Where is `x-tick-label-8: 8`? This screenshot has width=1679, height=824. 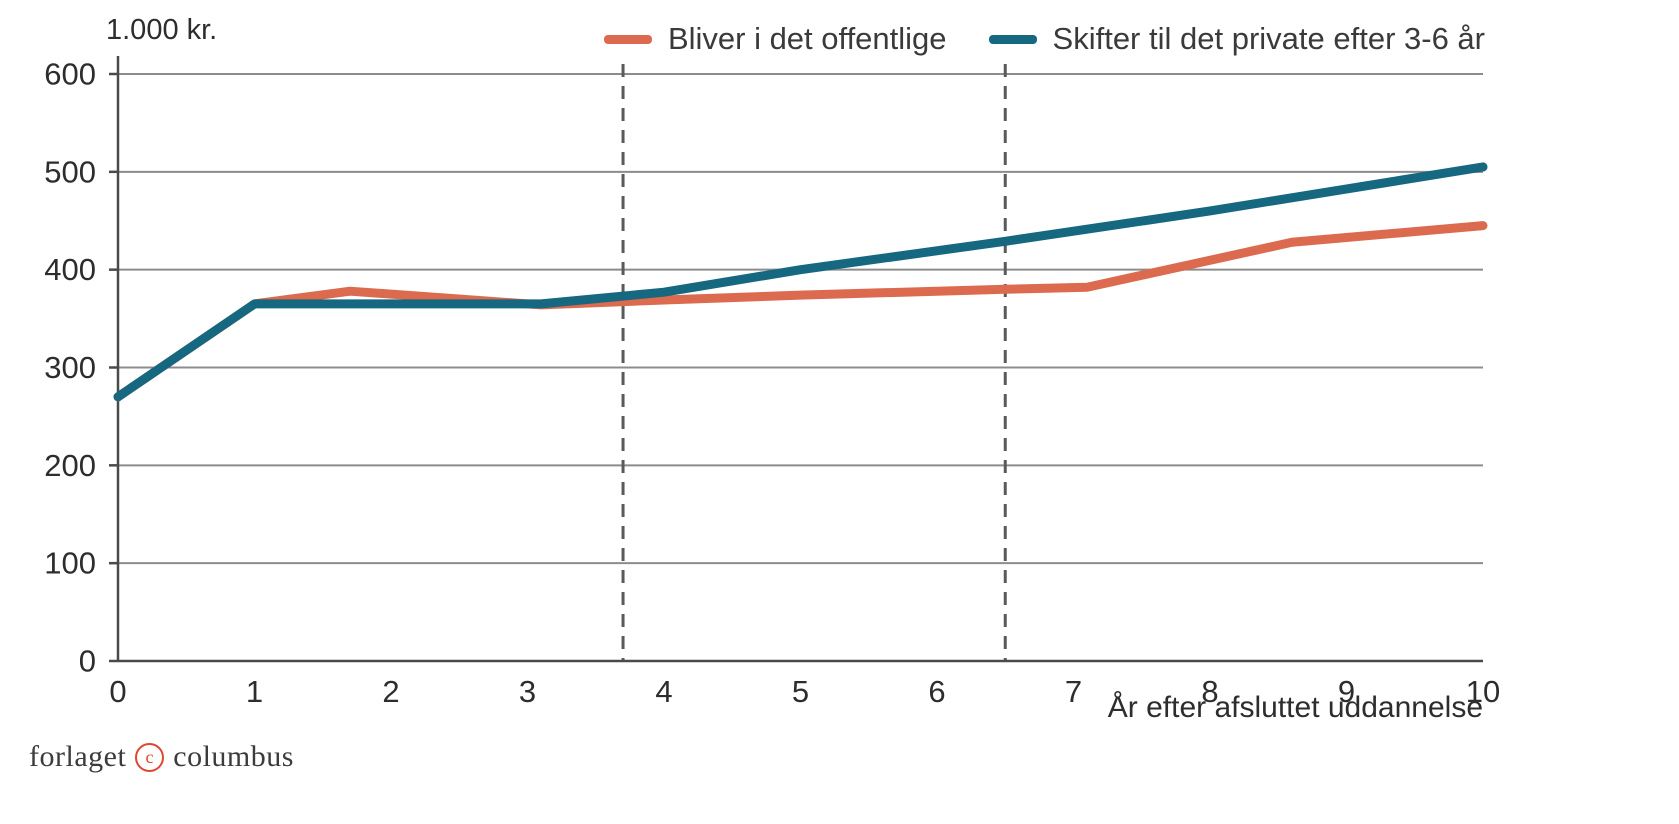 x-tick-label-8: 8 is located at coordinates (1209, 691).